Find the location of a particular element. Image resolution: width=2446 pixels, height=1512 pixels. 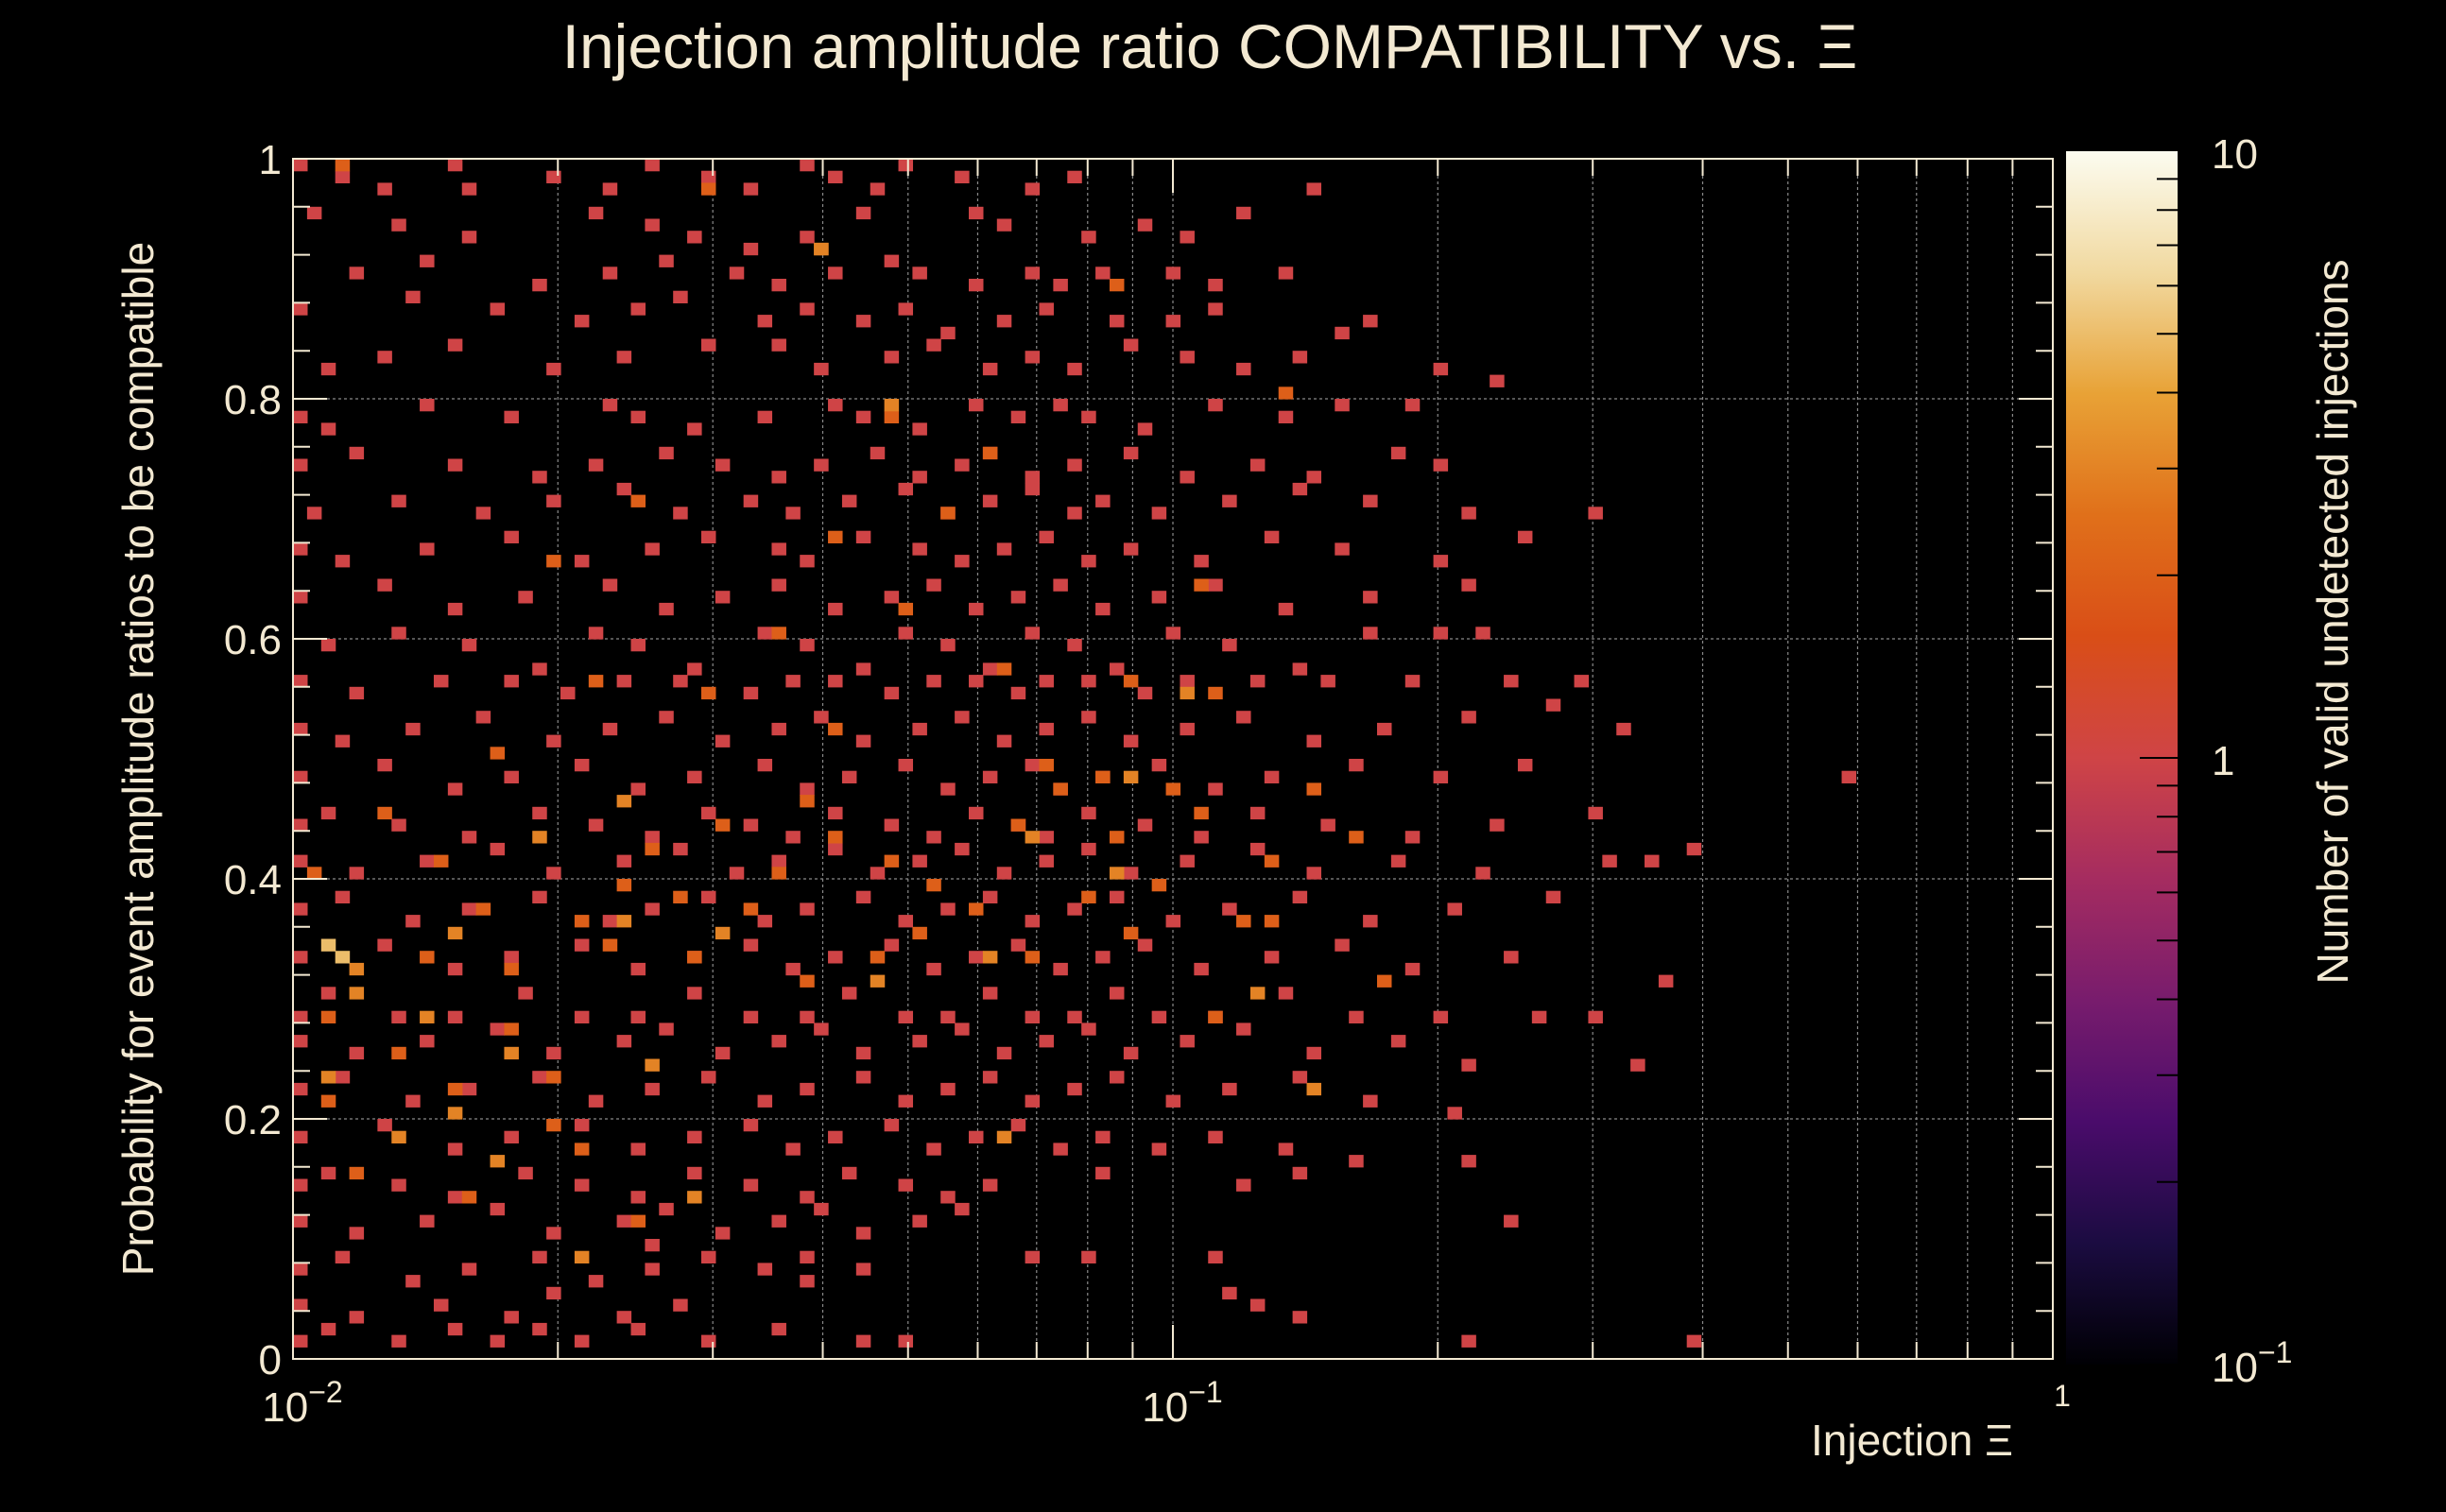

colorbar-tick-label-exponent: −1 is located at coordinates (2275, 1352).